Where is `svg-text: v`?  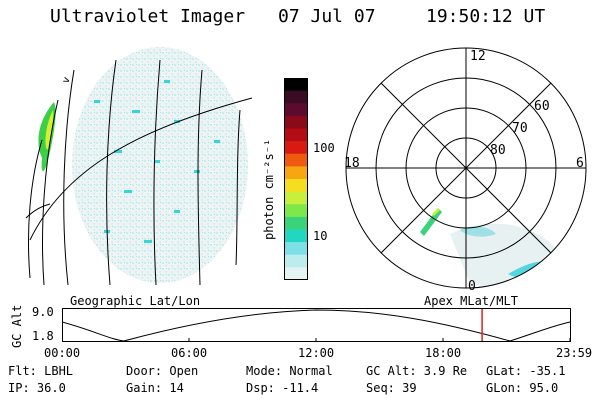 svg-text: v is located at coordinates (66, 80).